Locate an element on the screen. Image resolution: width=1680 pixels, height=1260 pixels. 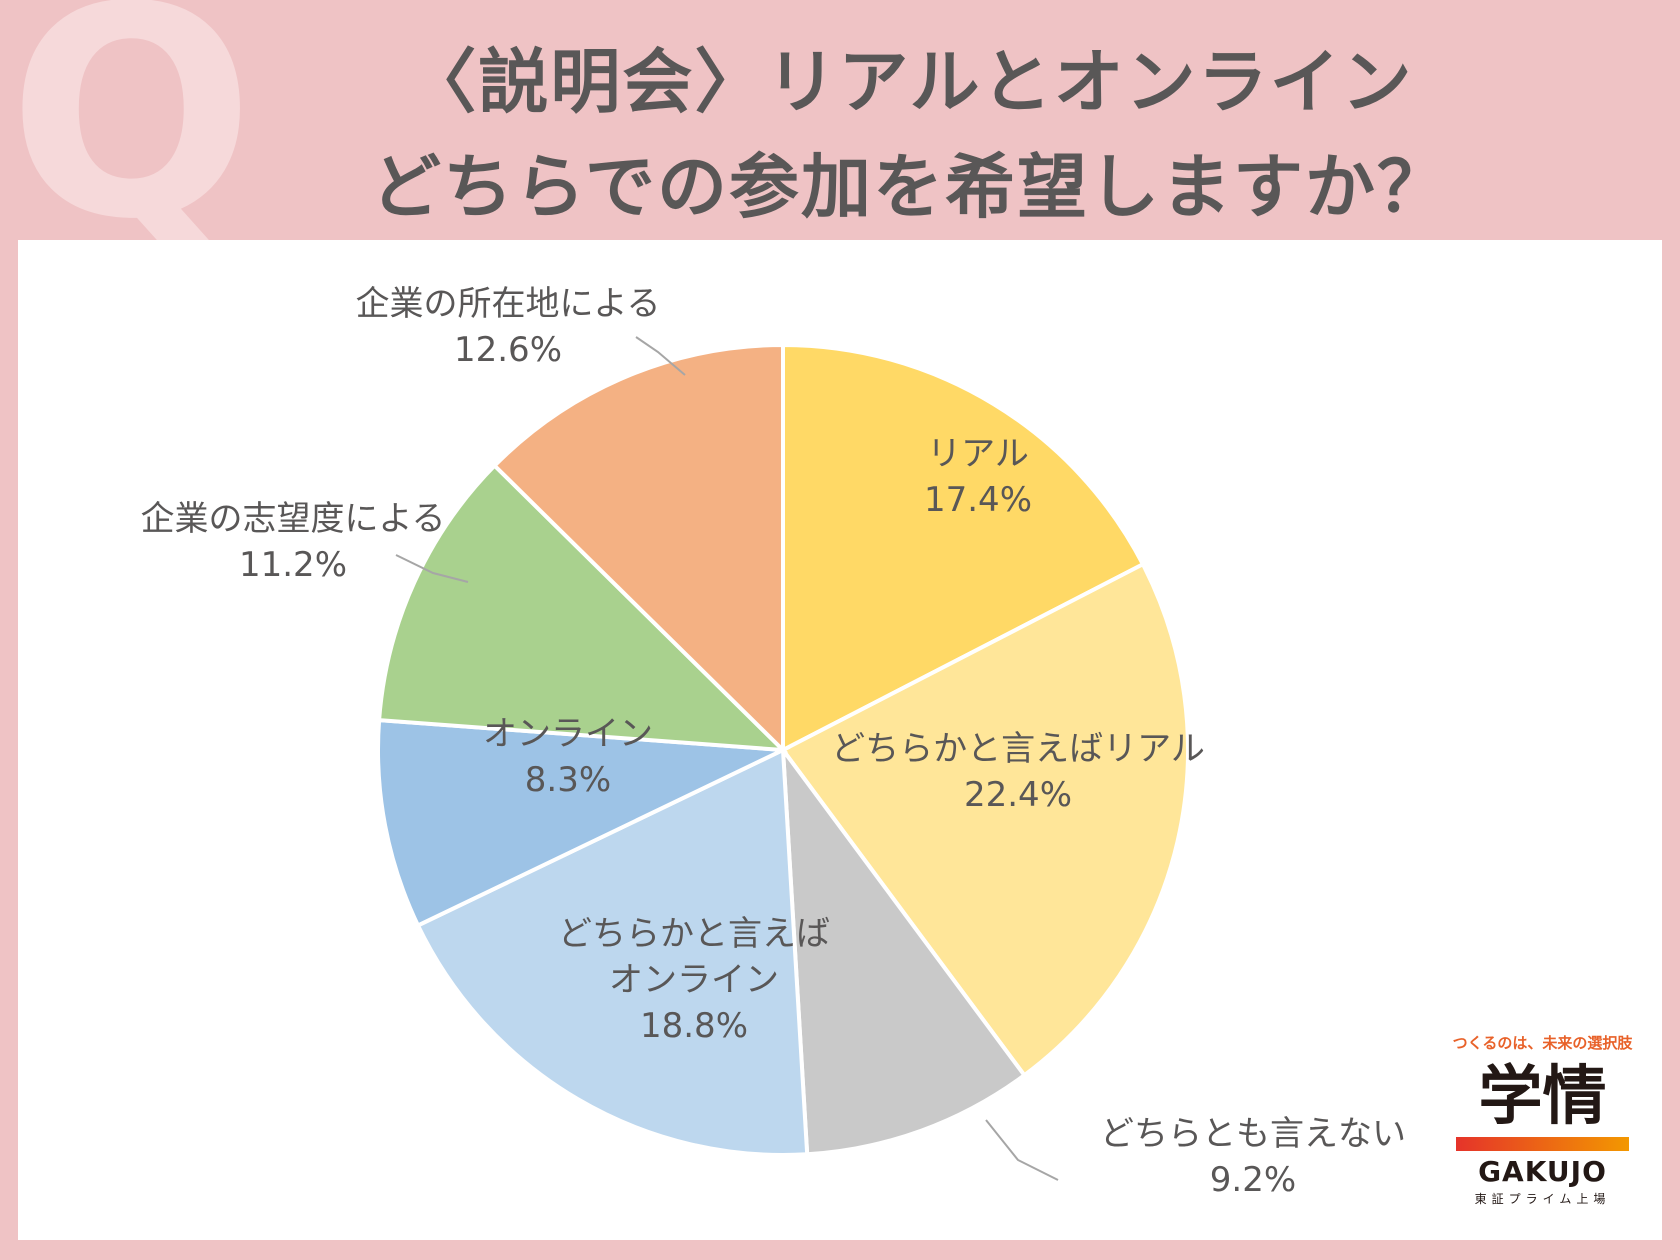
slice-category-label: どちらとも言えない is located at coordinates (1253, 1134).